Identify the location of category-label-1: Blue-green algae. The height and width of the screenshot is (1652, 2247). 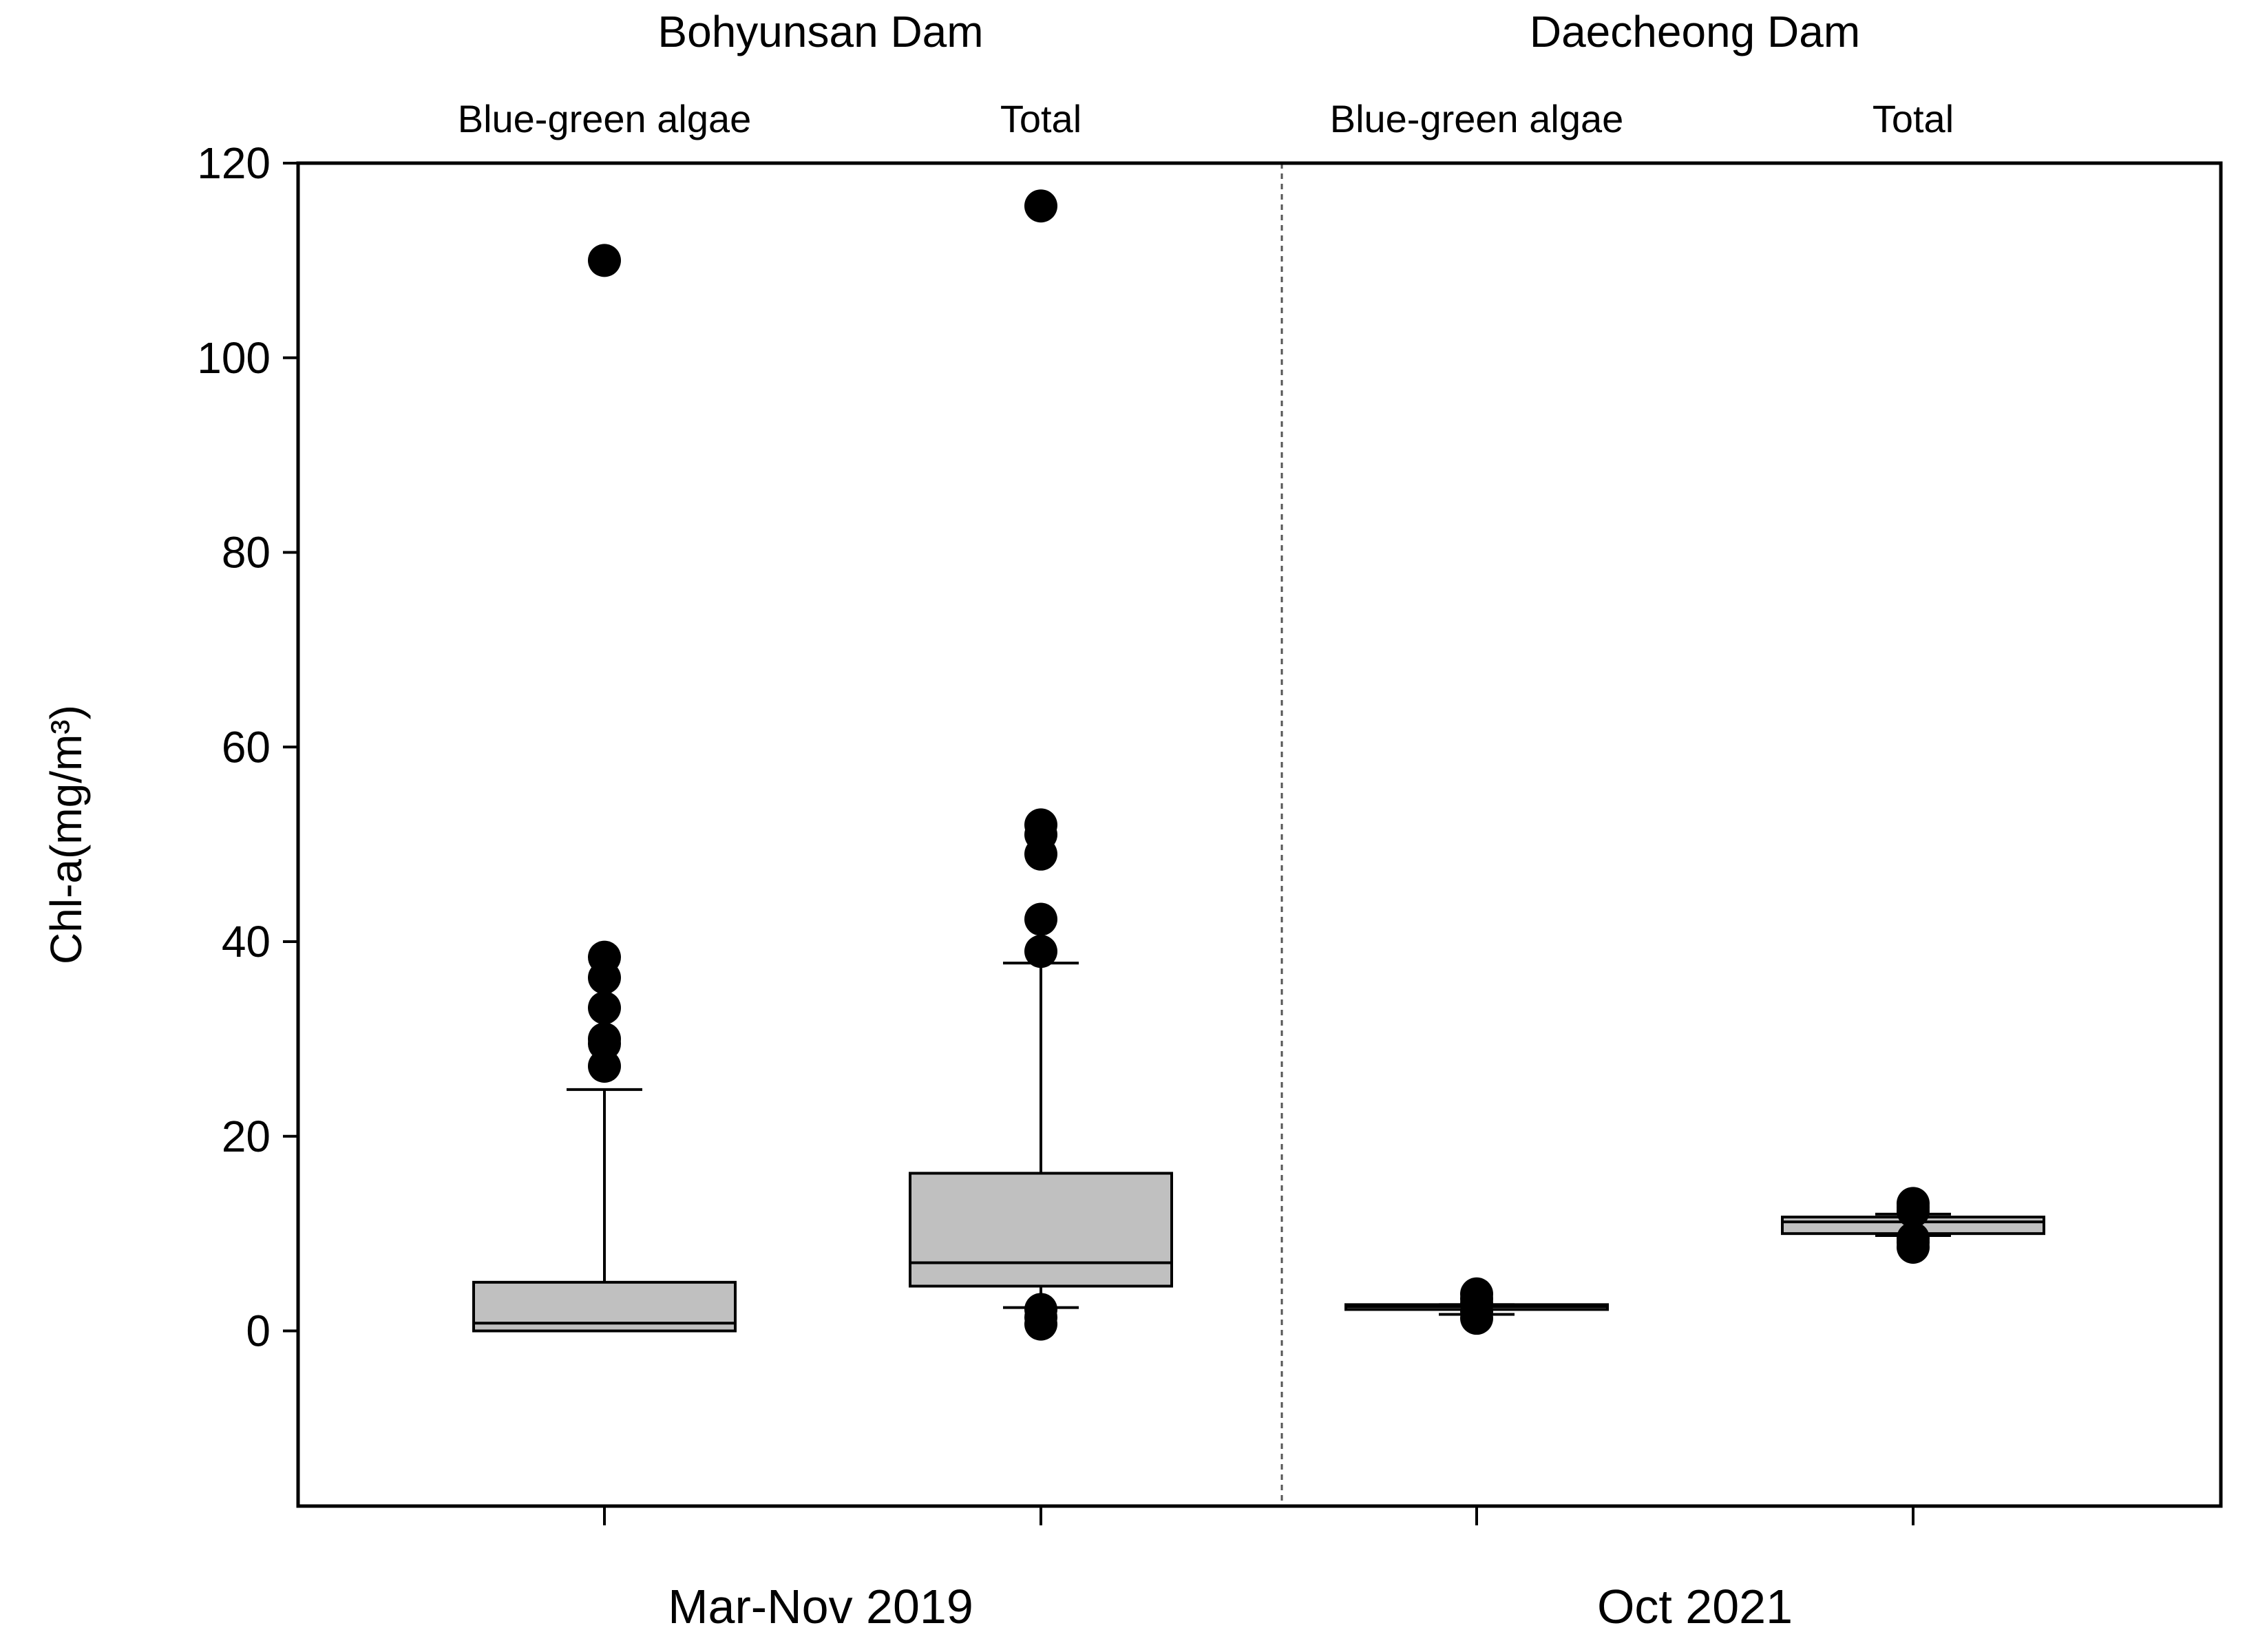
(605, 119).